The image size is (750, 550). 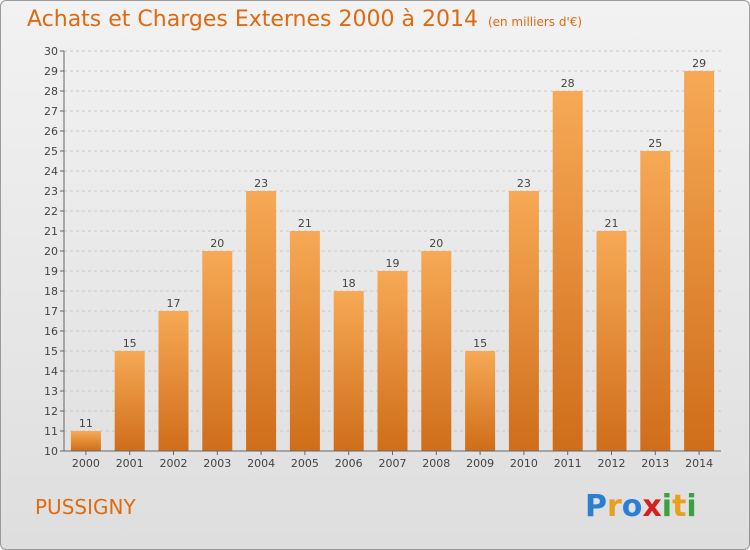 I want to click on data-label: 25, so click(x=655, y=143).